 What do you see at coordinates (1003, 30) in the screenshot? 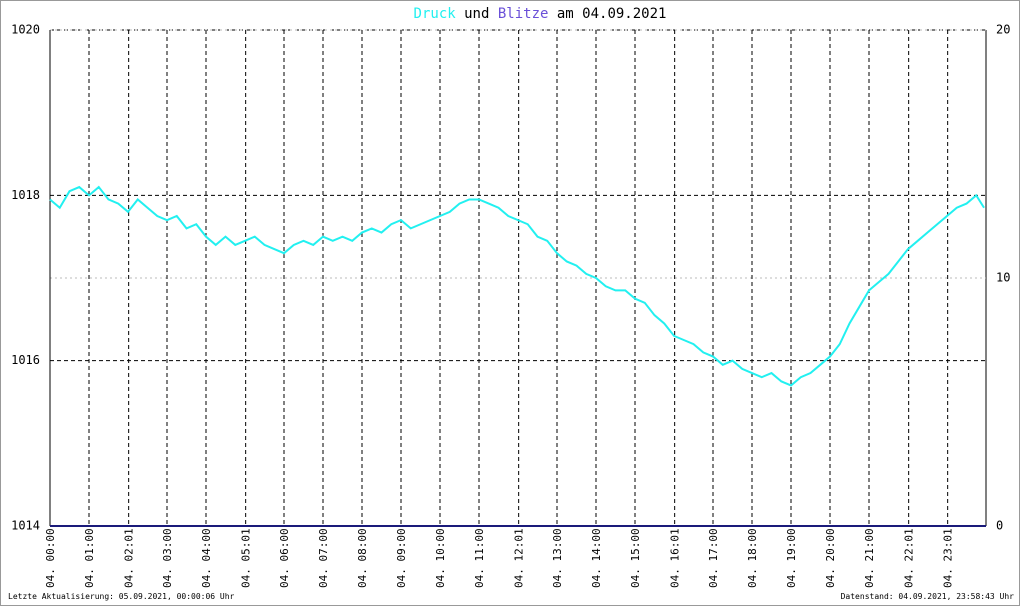
I see `y2-tick-label: 20` at bounding box center [1003, 30].